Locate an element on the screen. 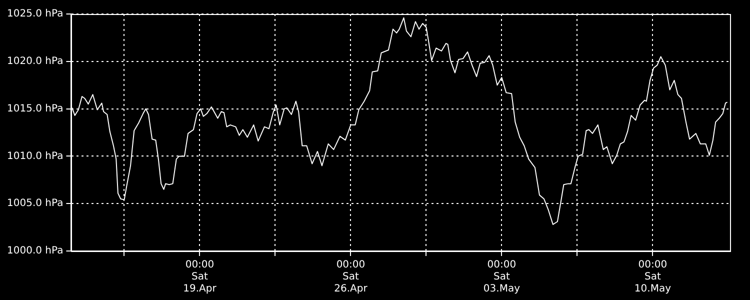 The height and width of the screenshot is (300, 750). y-tick-label: 1015.0 hPa is located at coordinates (35, 108).